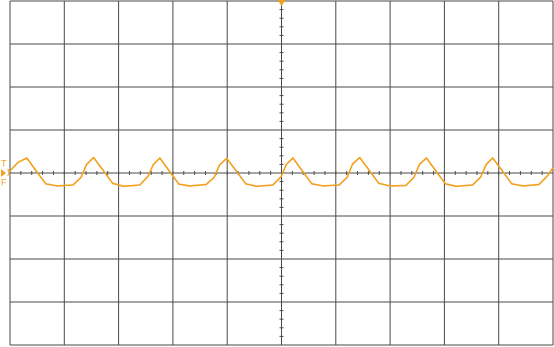 This screenshot has height=347, width=554. What do you see at coordinates (281, 3) in the screenshot?
I see `trigger-marker` at bounding box center [281, 3].